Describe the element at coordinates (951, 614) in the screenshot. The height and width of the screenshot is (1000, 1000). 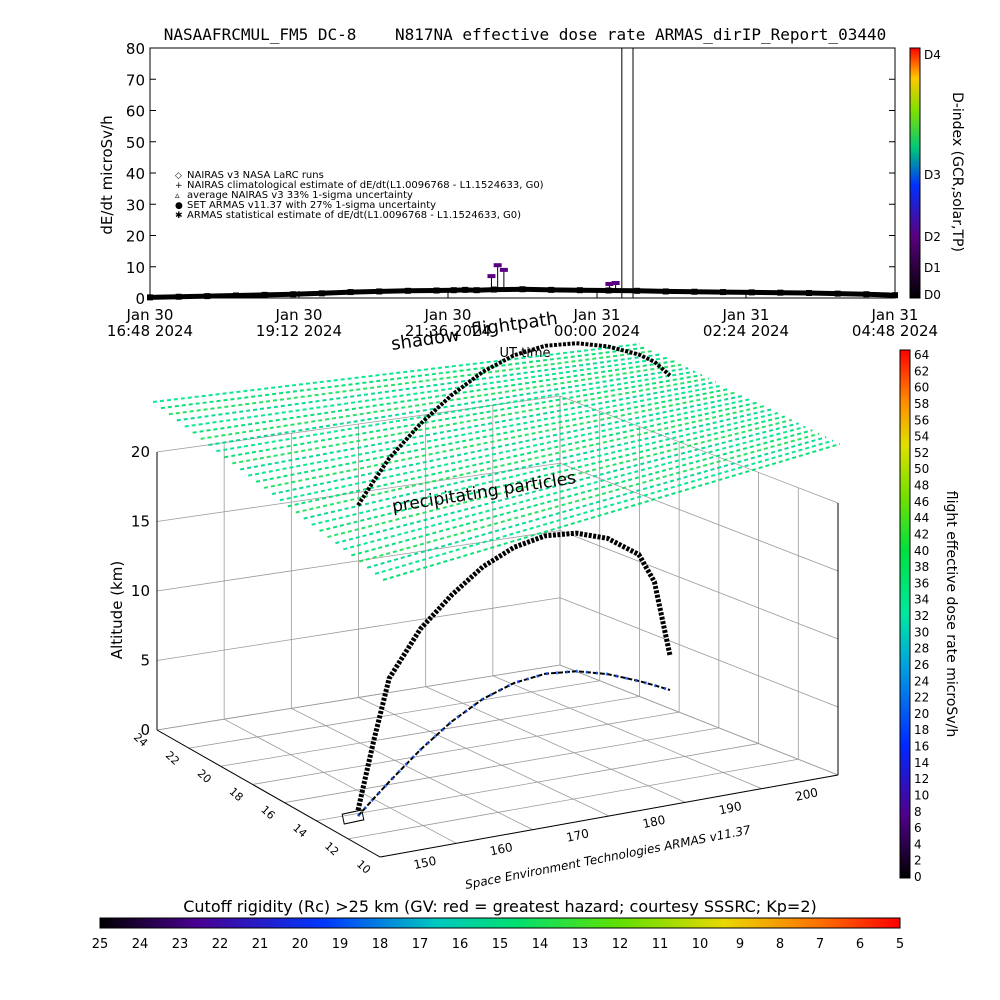
I see `dose-rate-label: flight effective dose rate microSv/h` at that location.